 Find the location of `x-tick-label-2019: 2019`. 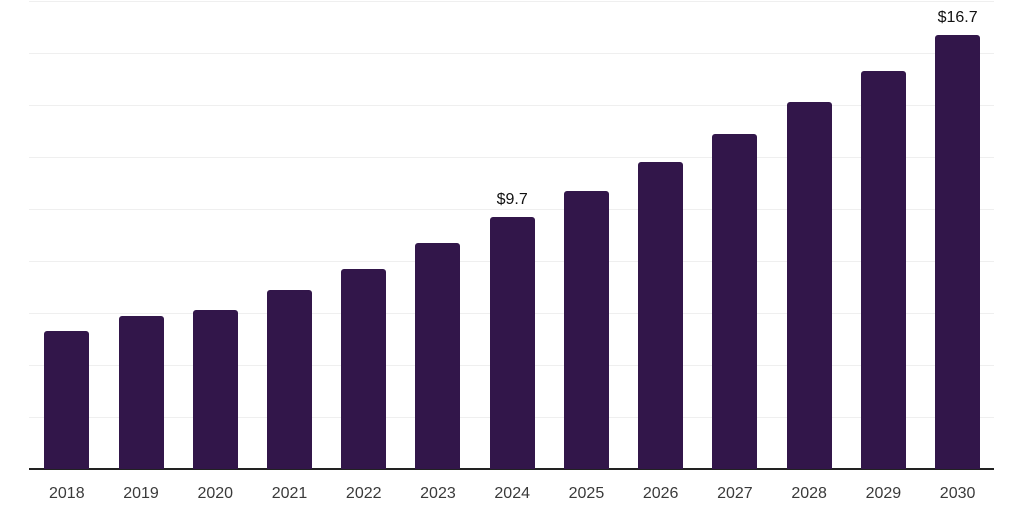

x-tick-label-2019: 2019 is located at coordinates (141, 493).